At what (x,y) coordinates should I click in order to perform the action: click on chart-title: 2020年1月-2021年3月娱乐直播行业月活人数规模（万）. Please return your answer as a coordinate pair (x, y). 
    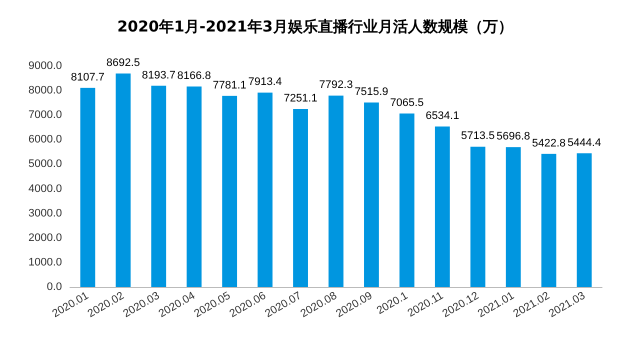
    Looking at the image, I should click on (315, 27).